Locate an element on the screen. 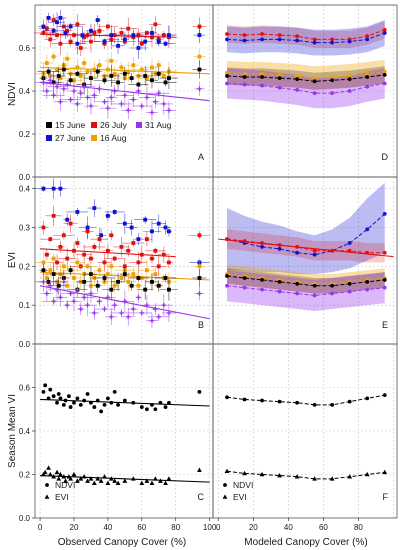  series-16-aug is located at coordinates (122, 273).